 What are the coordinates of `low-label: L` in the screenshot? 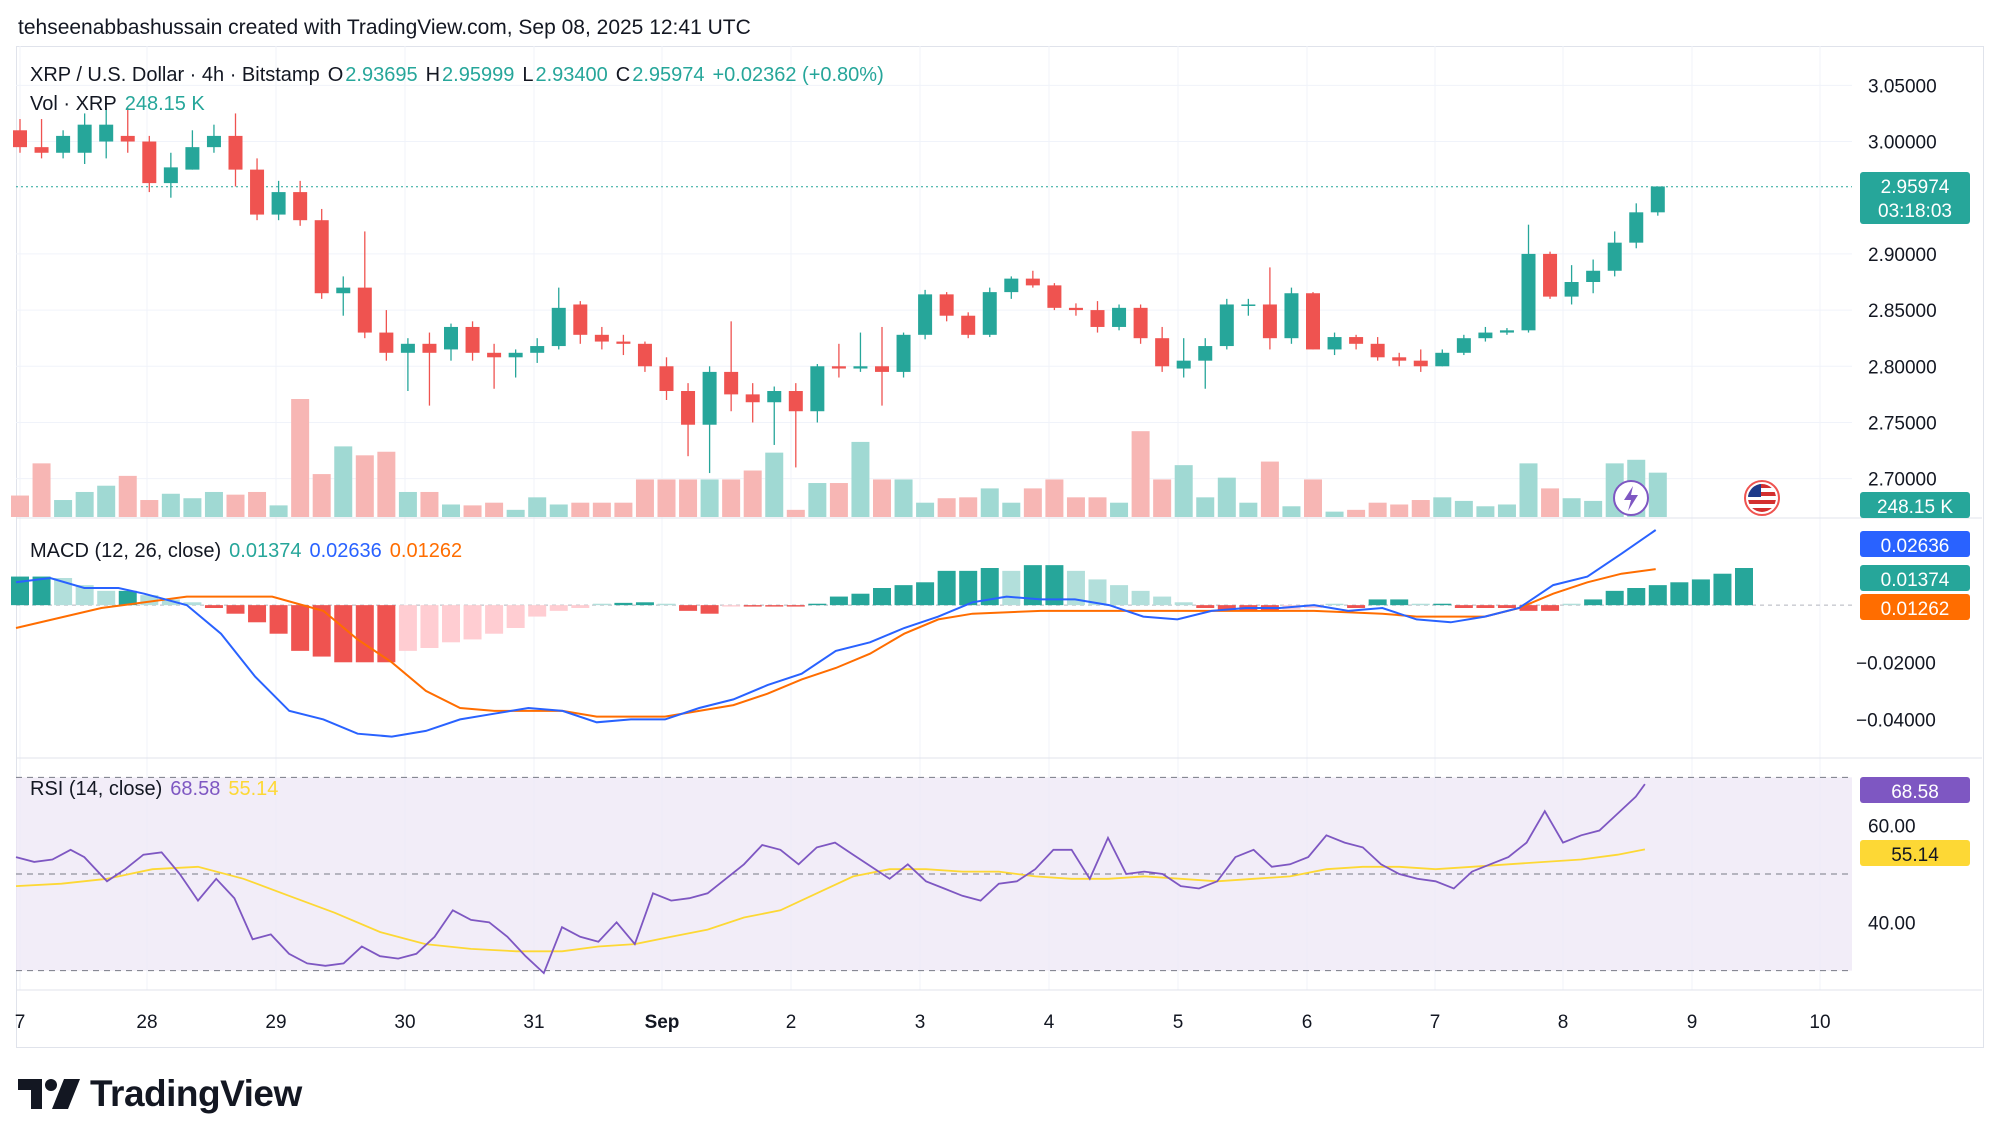 It's located at (528, 75).